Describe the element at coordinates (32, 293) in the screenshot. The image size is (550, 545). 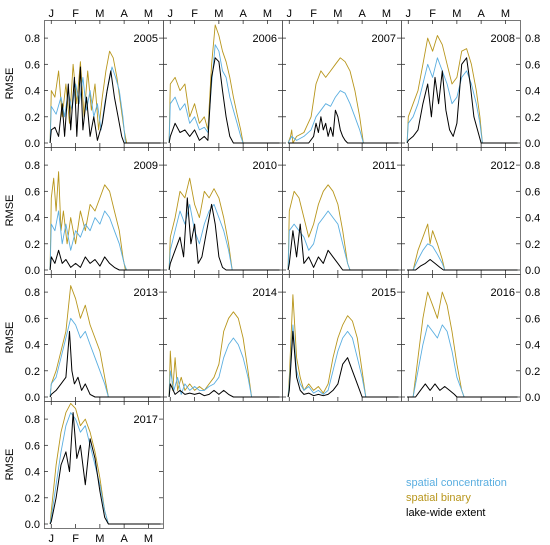
I see `panel-2013-ytick-label: 0.8` at that location.